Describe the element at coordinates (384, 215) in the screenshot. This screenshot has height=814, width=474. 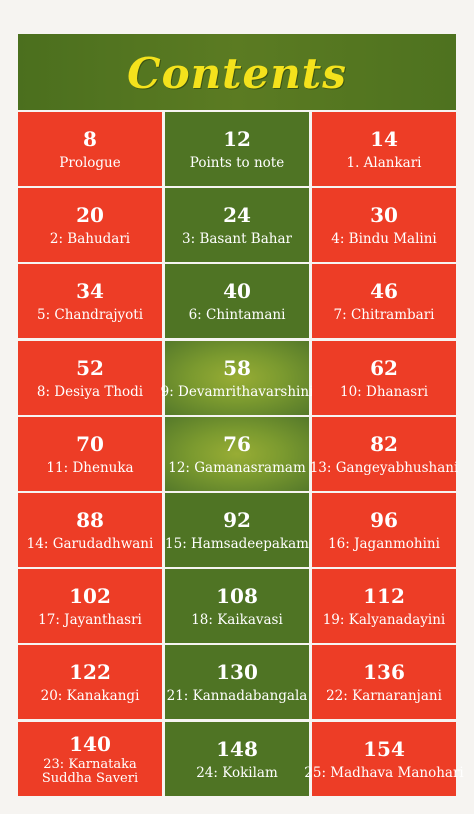
I see `entry-page-number: 30` at that location.